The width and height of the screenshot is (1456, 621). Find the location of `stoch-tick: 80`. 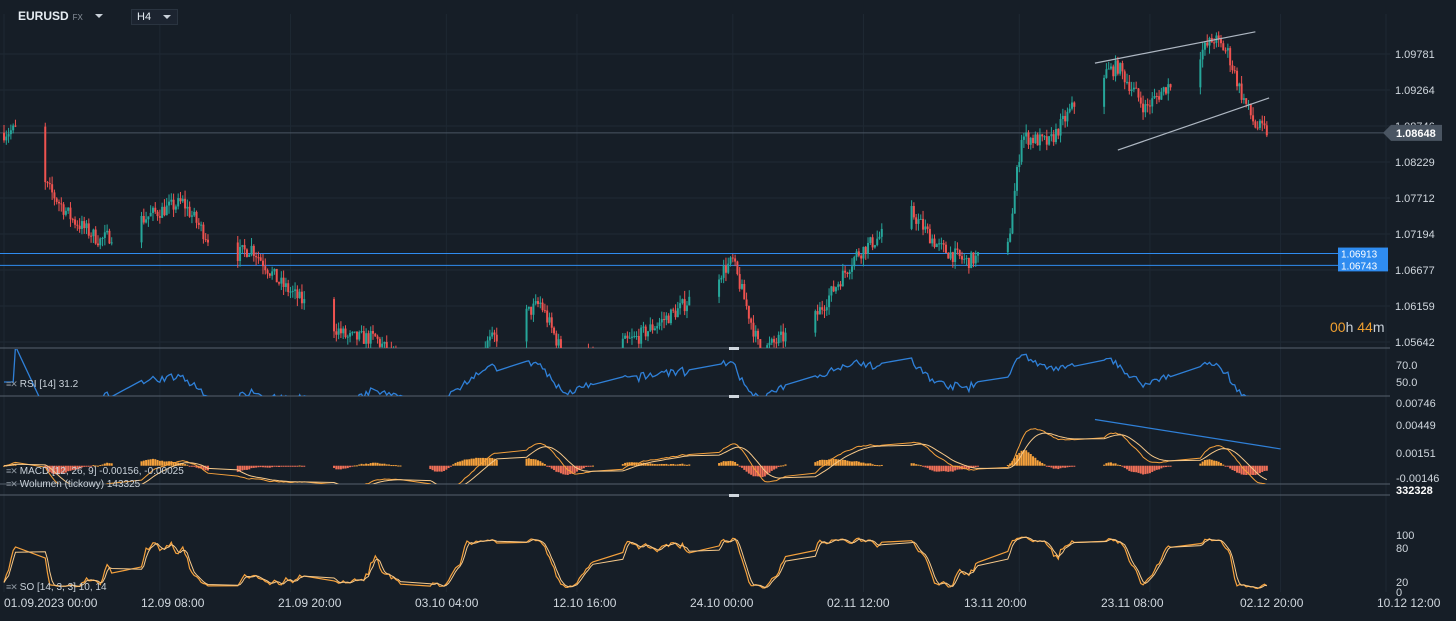

stoch-tick: 80 is located at coordinates (1402, 549).